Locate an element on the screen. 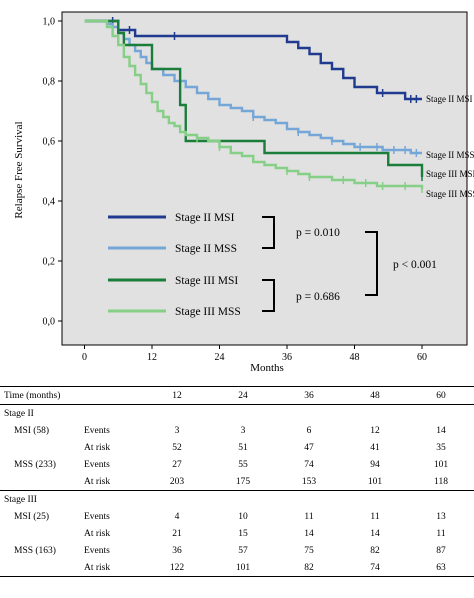  events-value: 75 is located at coordinates (309, 550).